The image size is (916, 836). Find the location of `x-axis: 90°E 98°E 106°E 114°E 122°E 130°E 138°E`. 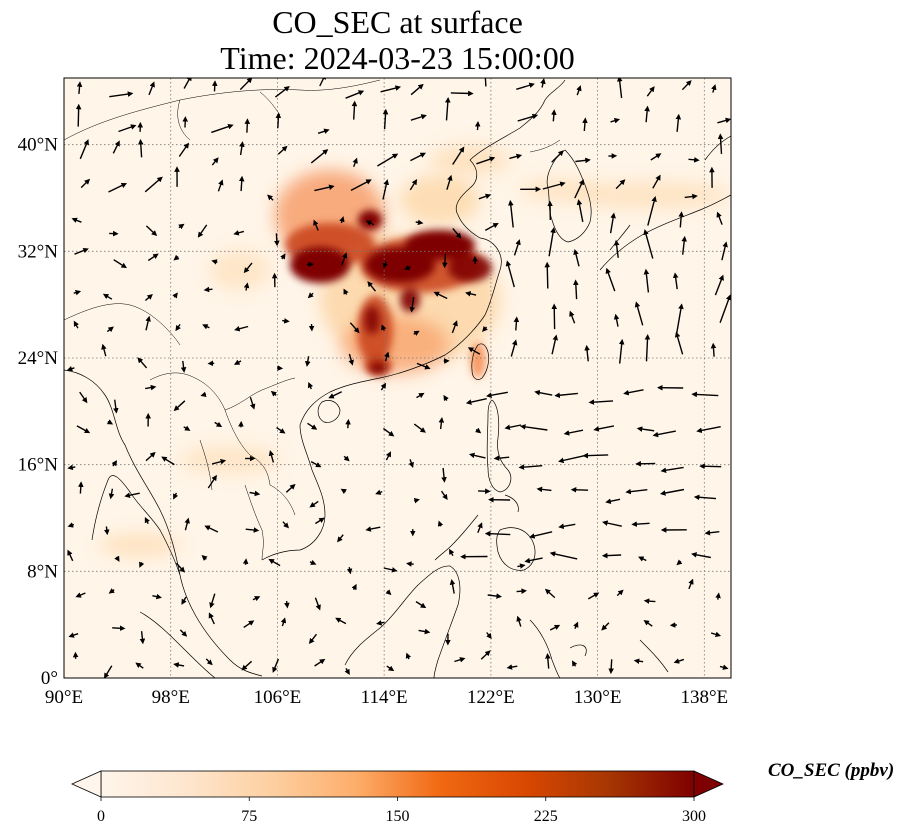

x-axis: 90°E 98°E 106°E 114°E 122°E 130°E 138°E is located at coordinates (386, 697).